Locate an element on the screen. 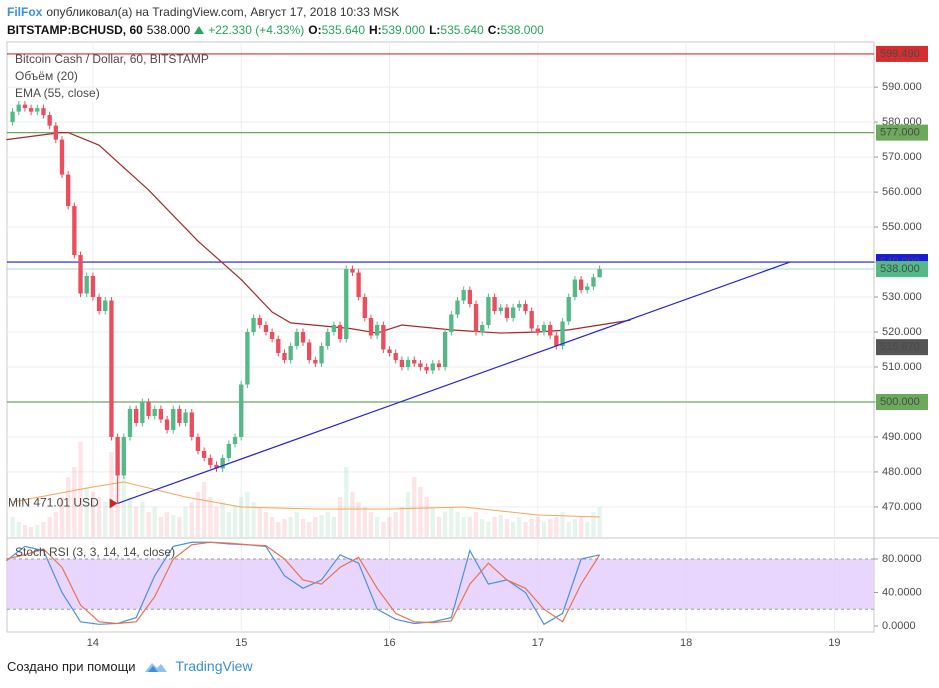 The image size is (939, 688). legend-entry: Bitcoin Cash / Dollar, 60, BITSTAMP is located at coordinates (112, 59).